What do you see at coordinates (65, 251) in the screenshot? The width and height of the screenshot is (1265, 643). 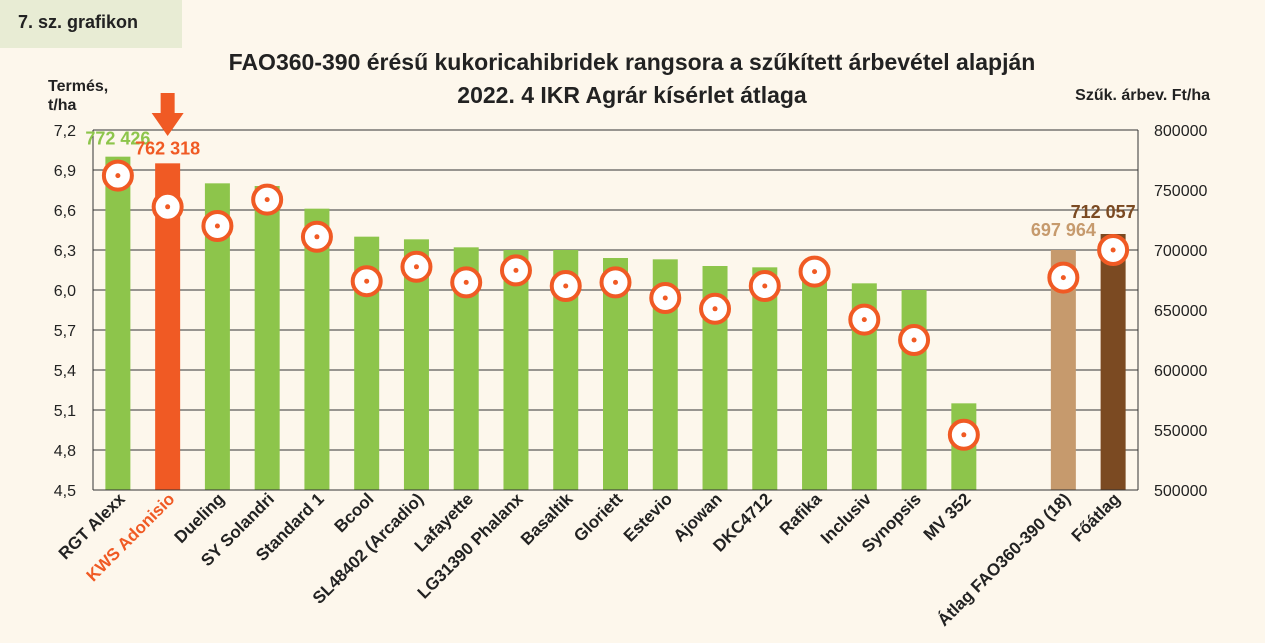 I see `y-tick-left: 6,3` at bounding box center [65, 251].